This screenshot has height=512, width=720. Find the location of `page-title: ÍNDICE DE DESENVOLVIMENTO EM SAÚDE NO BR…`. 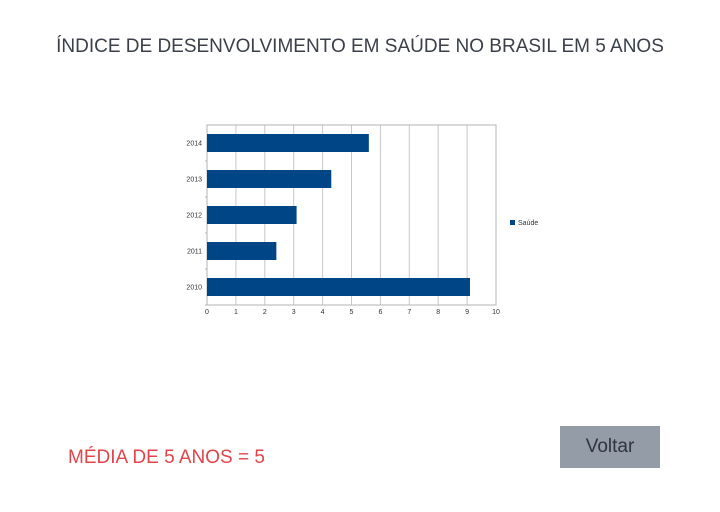

page-title: ÍNDICE DE DESENVOLVIMENTO EM SAÚDE NO BR… is located at coordinates (360, 46).